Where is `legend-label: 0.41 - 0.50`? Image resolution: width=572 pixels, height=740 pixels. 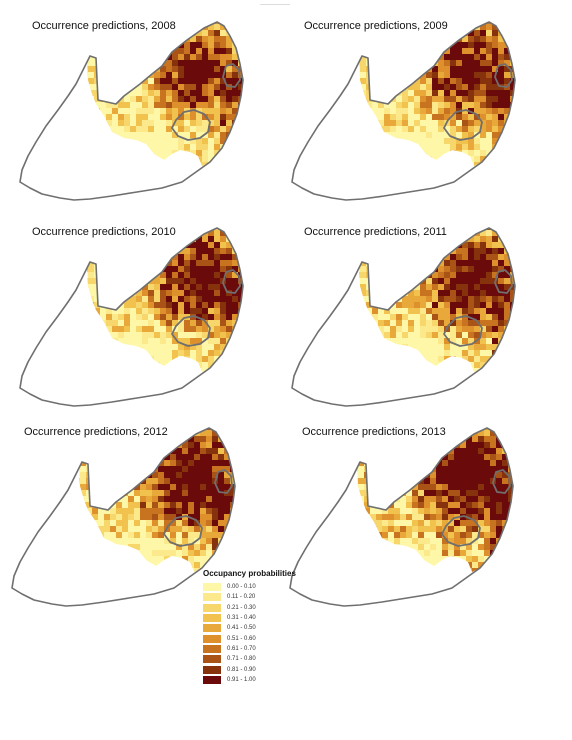 legend-label: 0.41 - 0.50 is located at coordinates (241, 628).